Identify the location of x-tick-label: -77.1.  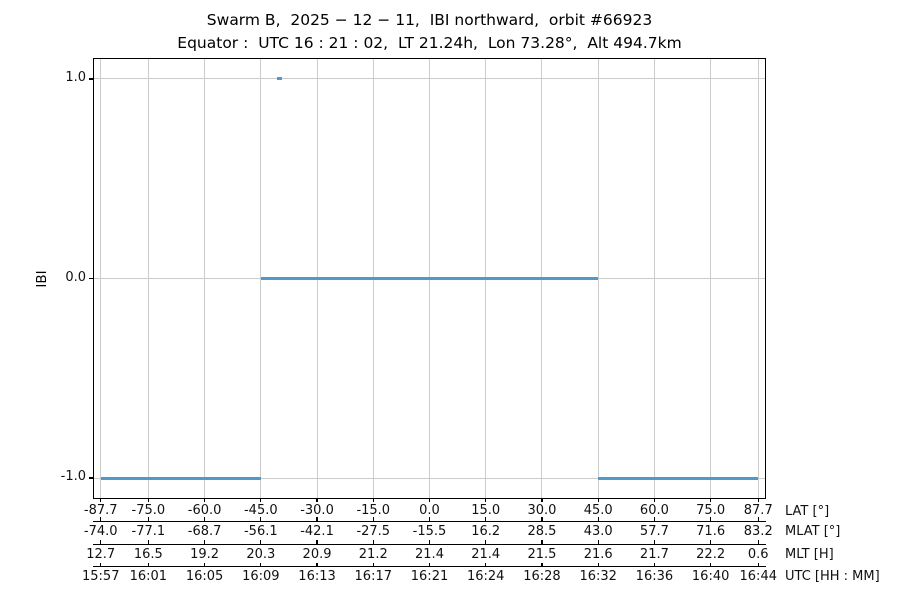
(148, 531).